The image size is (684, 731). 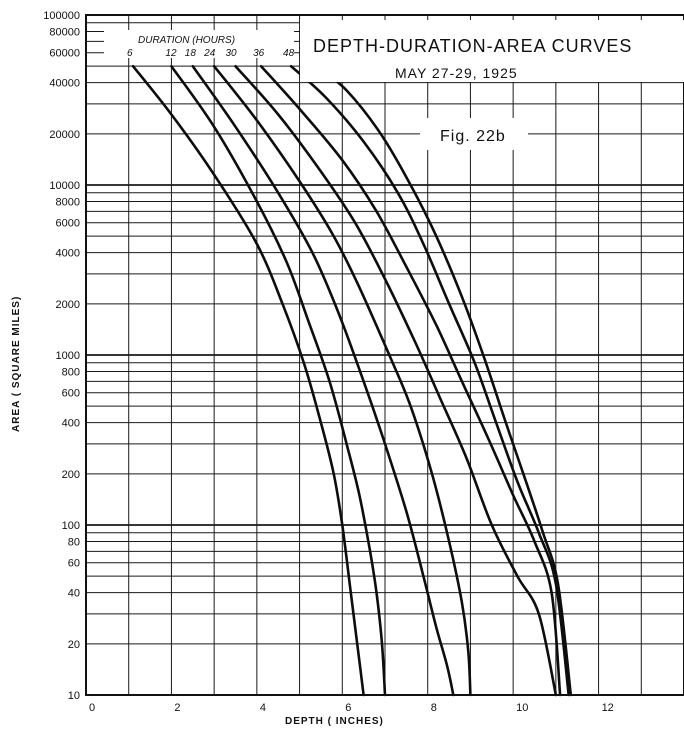 I want to click on legend-entry-18: 18, so click(x=191, y=53).